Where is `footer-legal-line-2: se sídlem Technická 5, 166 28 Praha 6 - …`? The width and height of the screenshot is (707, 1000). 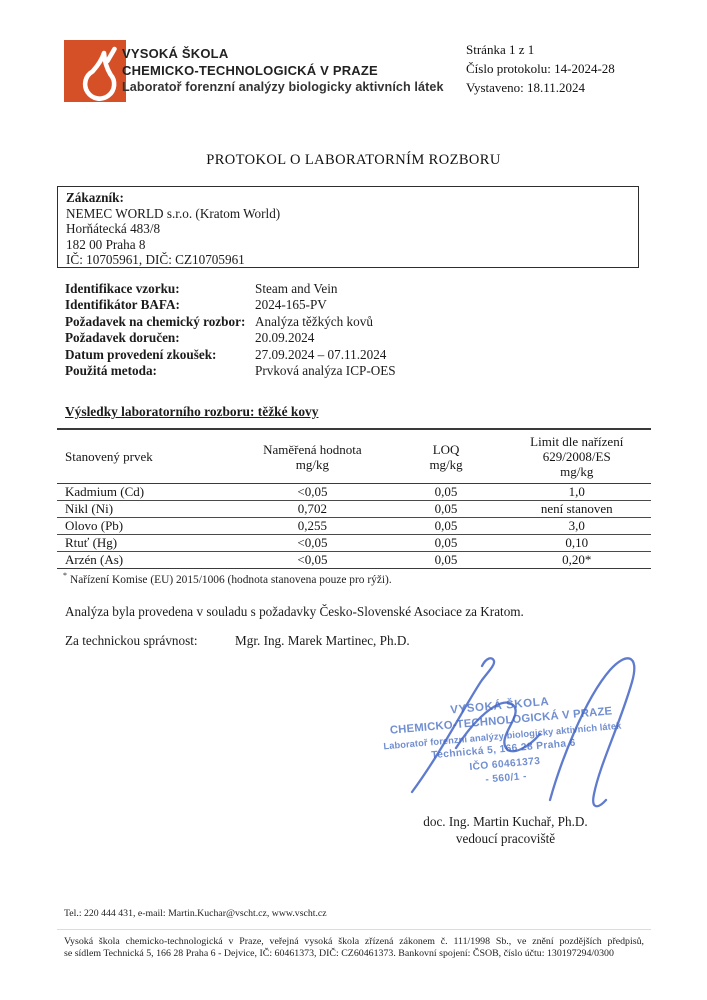
footer-legal-line-2: se sídlem Technická 5, 166 28 Praha 6 - … is located at coordinates (339, 953).